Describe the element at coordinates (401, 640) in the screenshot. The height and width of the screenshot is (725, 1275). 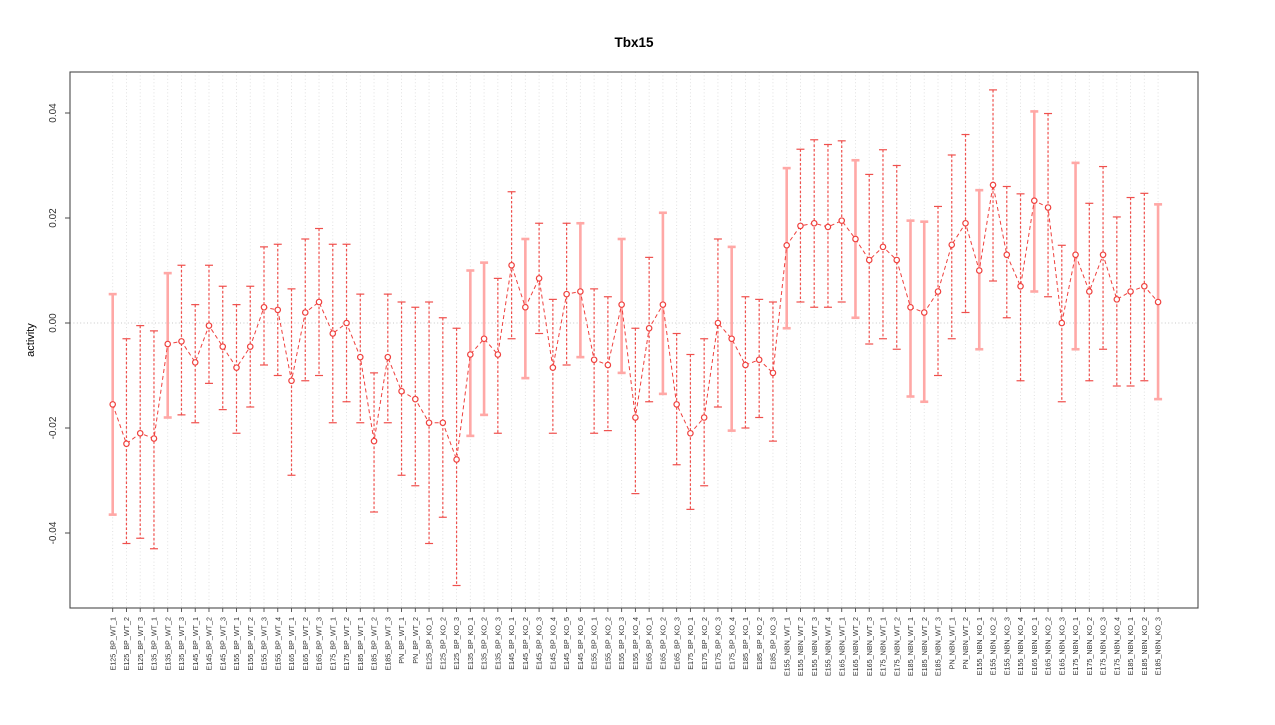
I see `x-tick-label: PN_BP_WT_1` at that location.